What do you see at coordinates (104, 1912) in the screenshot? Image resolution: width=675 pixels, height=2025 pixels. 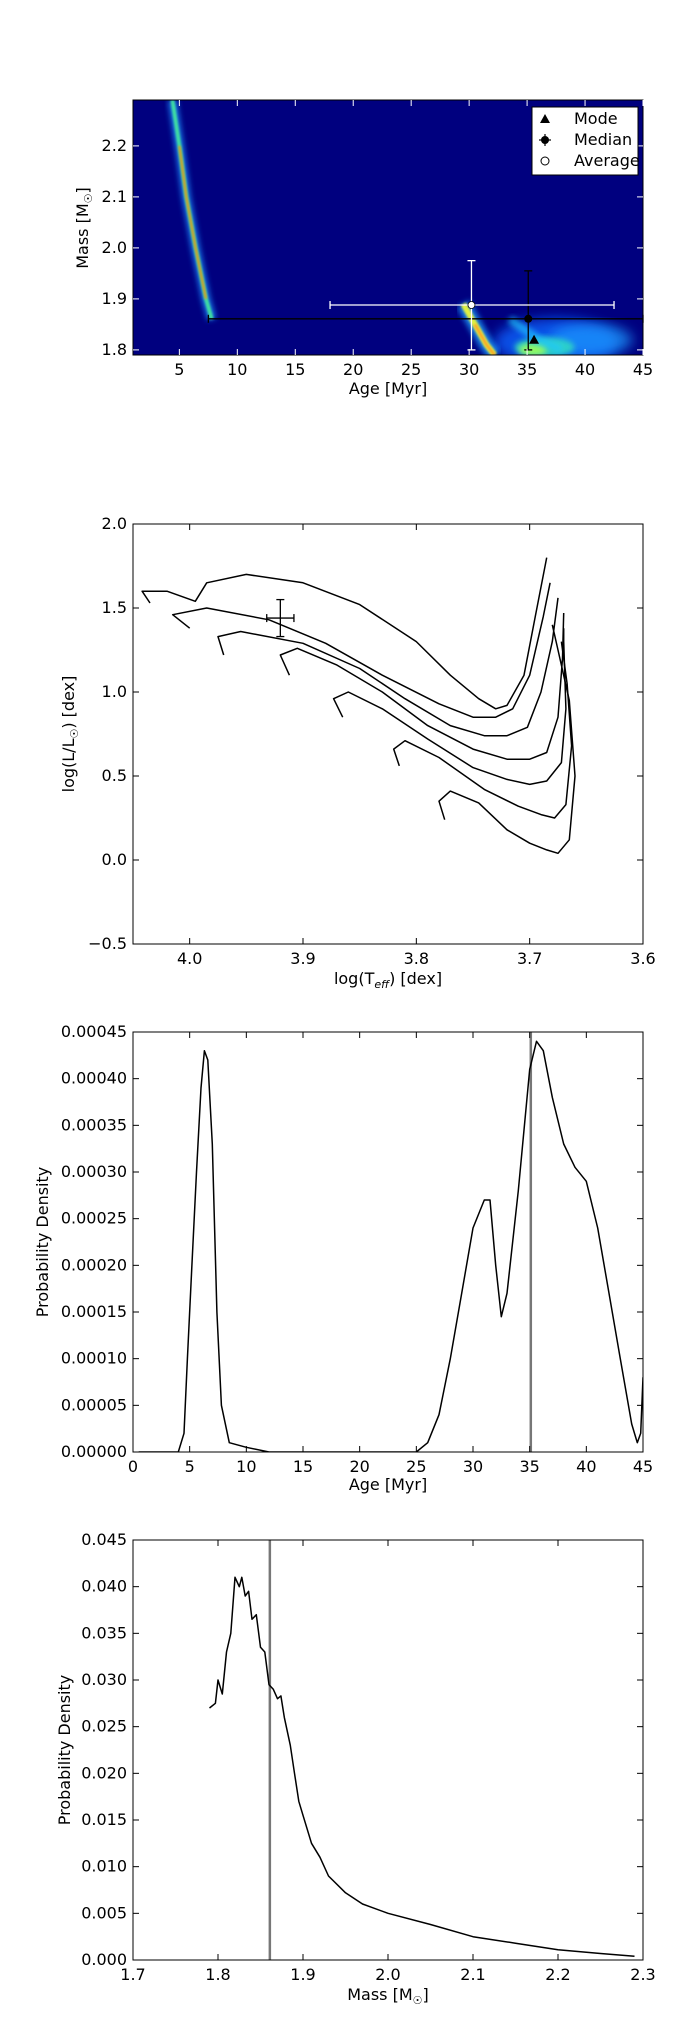 I see `y-tick-label: 0.005` at bounding box center [104, 1912].